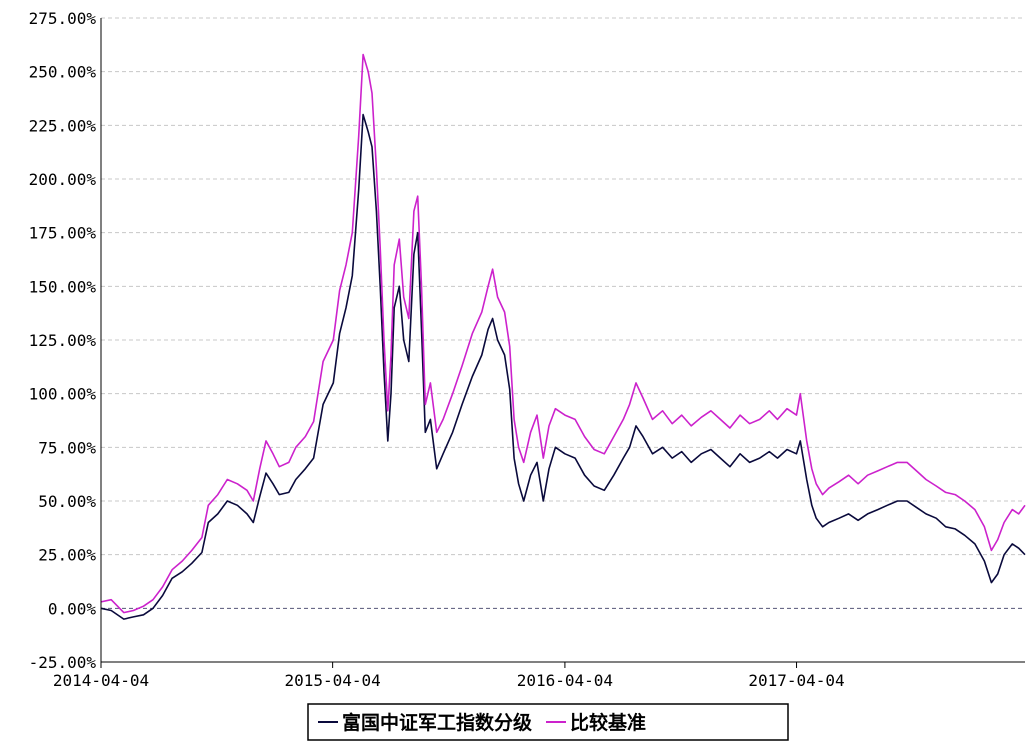 Image resolution: width=1027 pixels, height=744 pixels. I want to click on y-tick-label: 150.00%, so click(63, 286).